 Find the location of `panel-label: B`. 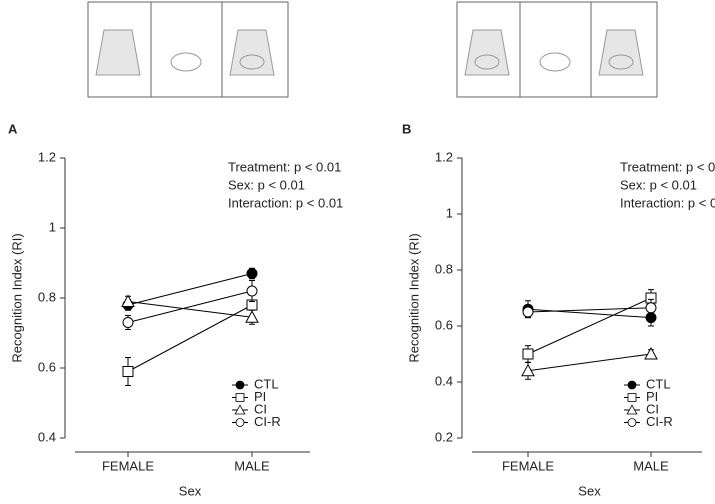

panel-label: B is located at coordinates (406, 128).